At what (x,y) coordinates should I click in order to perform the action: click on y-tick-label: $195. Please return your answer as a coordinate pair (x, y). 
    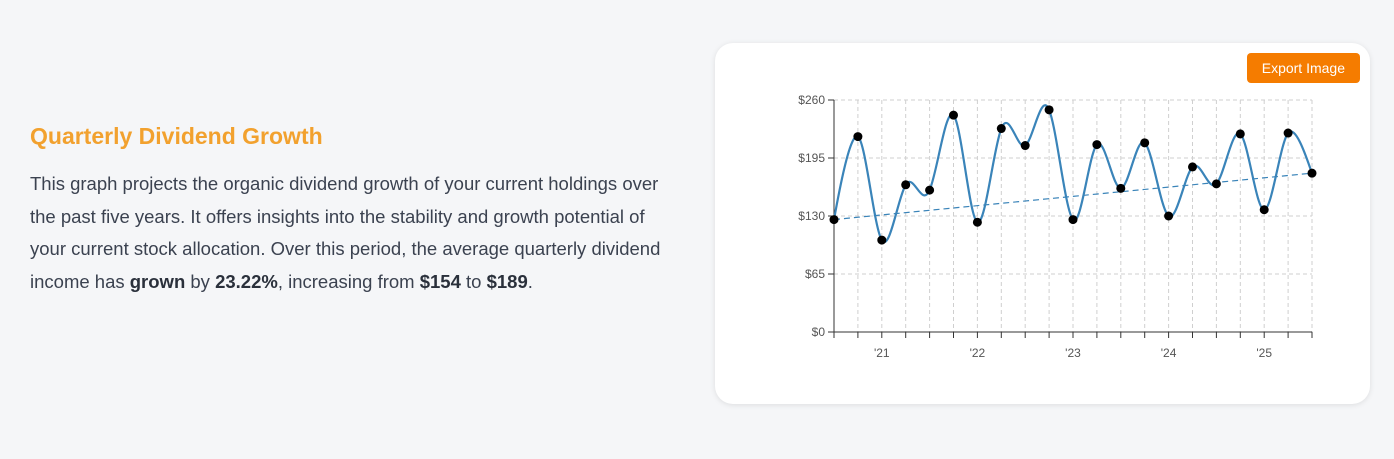
    Looking at the image, I should click on (811, 158).